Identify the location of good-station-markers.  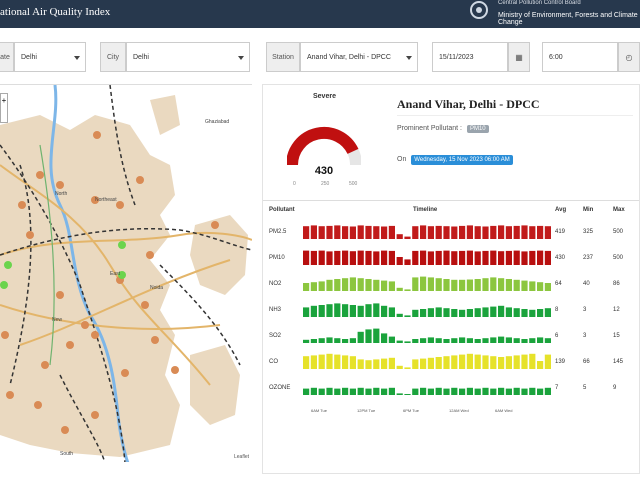
(63, 265).